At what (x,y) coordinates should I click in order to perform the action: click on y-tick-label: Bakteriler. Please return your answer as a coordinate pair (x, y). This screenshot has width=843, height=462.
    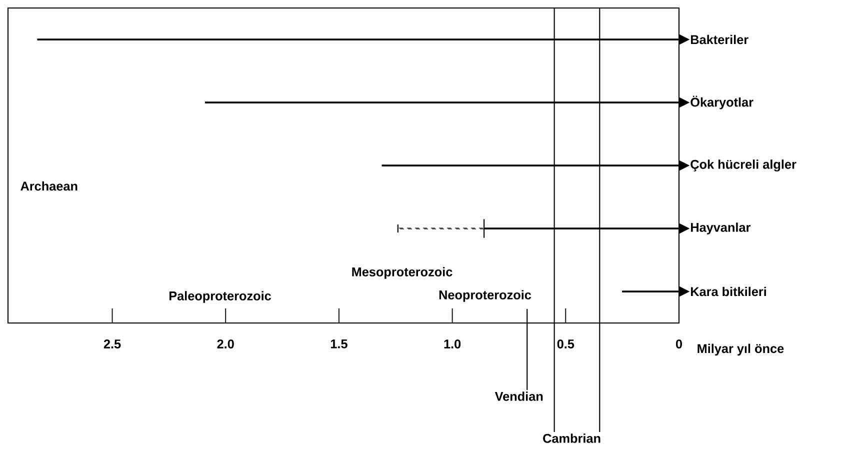
    Looking at the image, I should click on (719, 39).